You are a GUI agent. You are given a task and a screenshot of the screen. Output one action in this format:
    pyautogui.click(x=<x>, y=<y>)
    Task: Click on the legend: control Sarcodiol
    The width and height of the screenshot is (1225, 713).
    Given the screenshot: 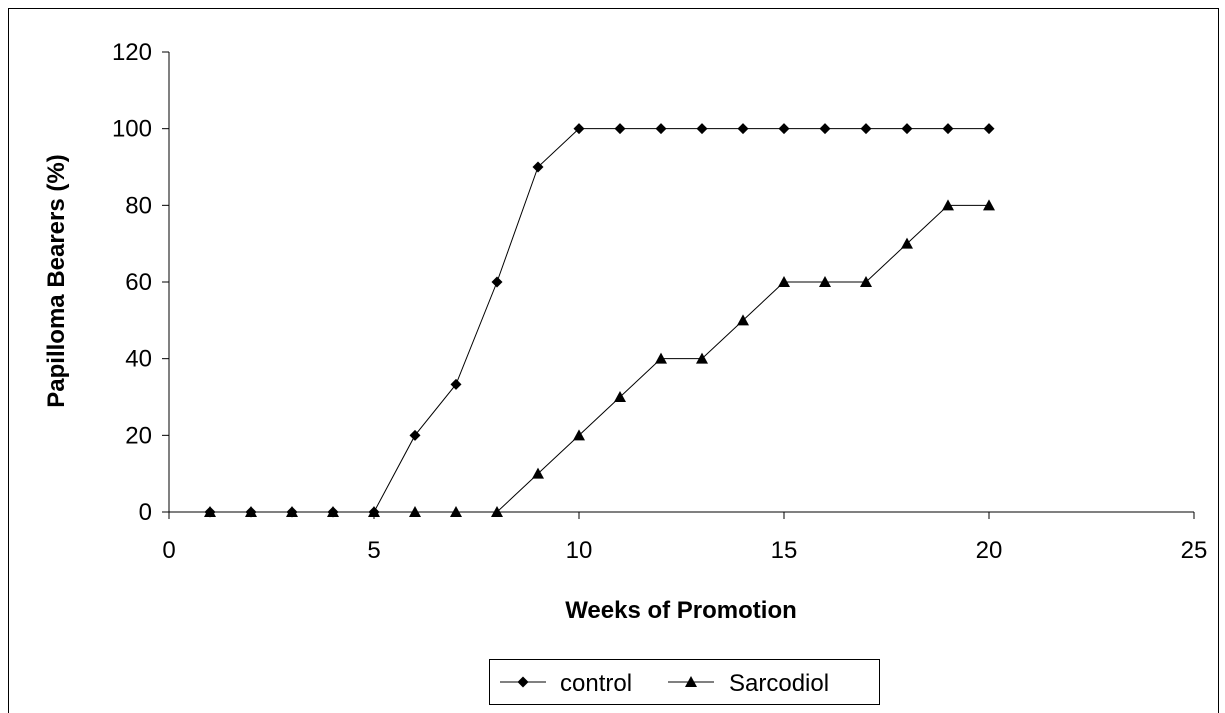 What is the action you would take?
    pyautogui.click(x=684, y=682)
    